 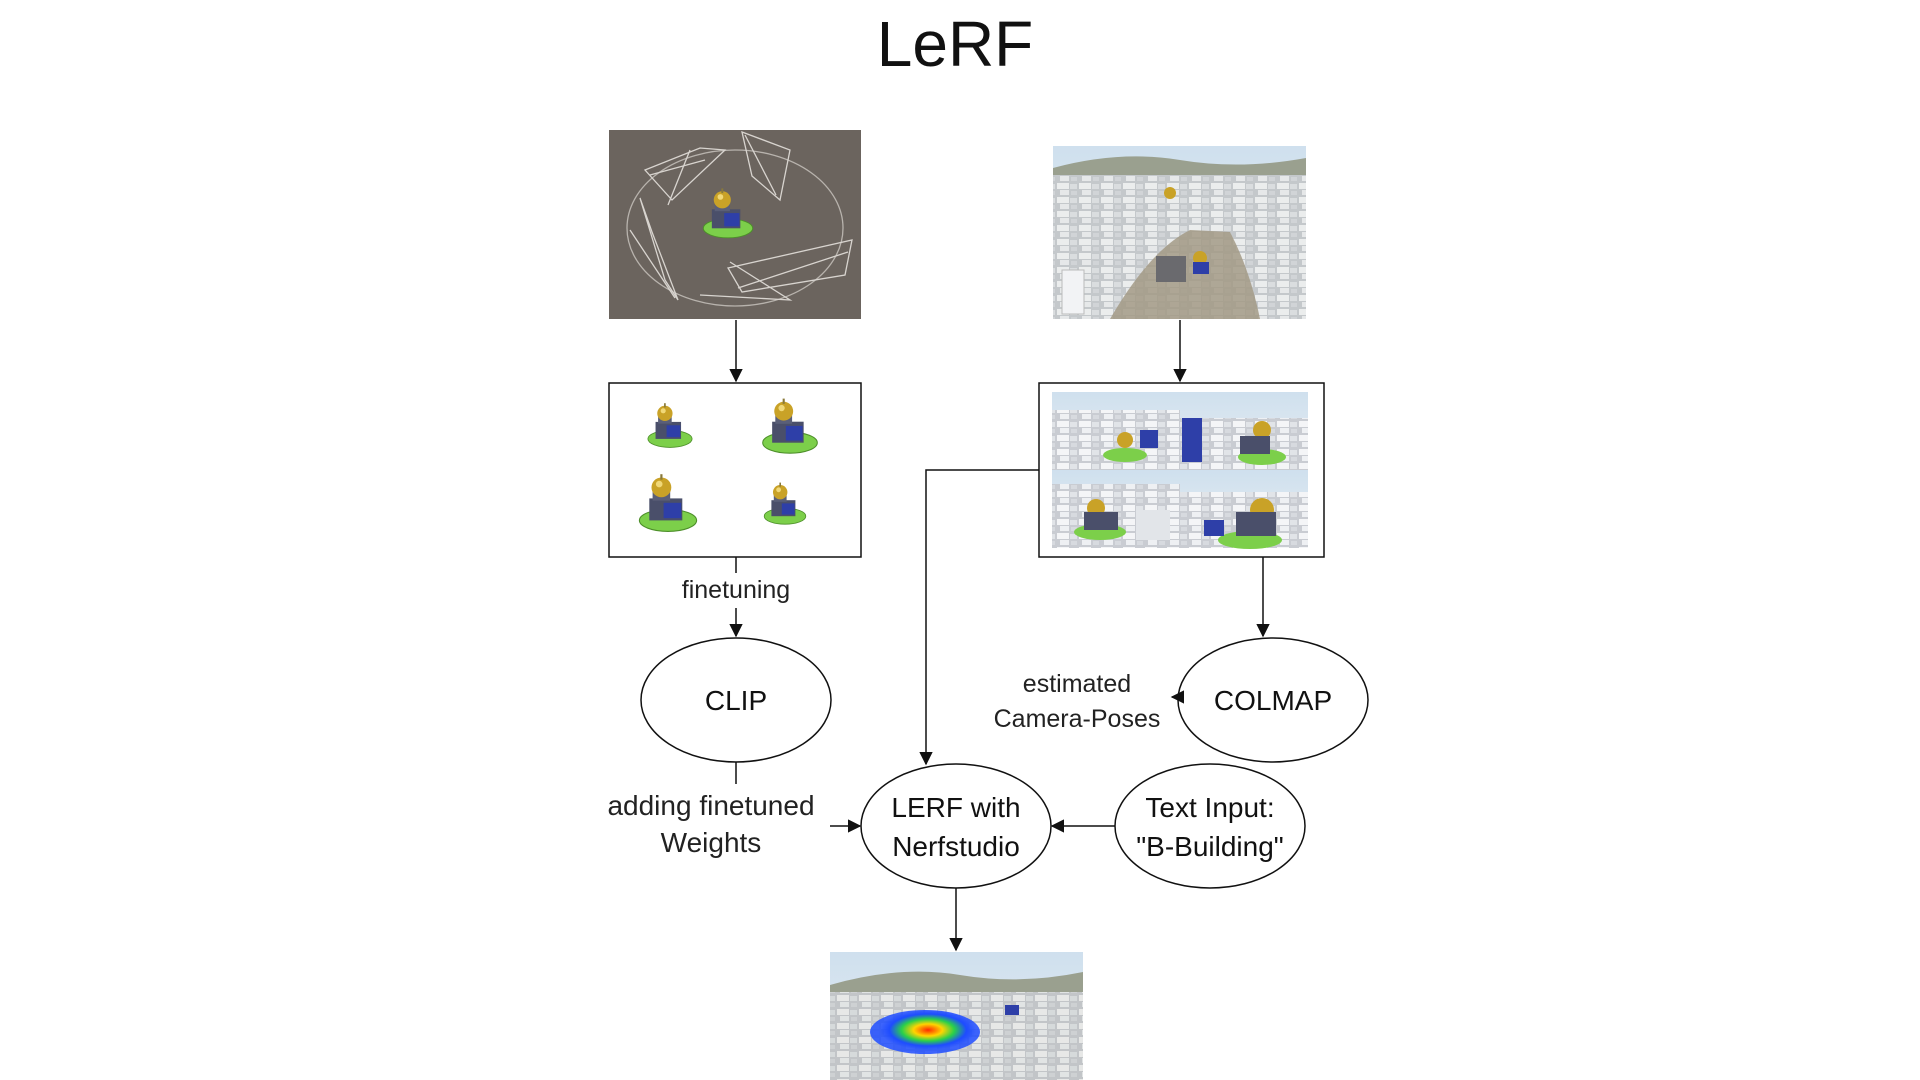 I want to click on text-input-label-line2: "B-Building", so click(x=1210, y=846).